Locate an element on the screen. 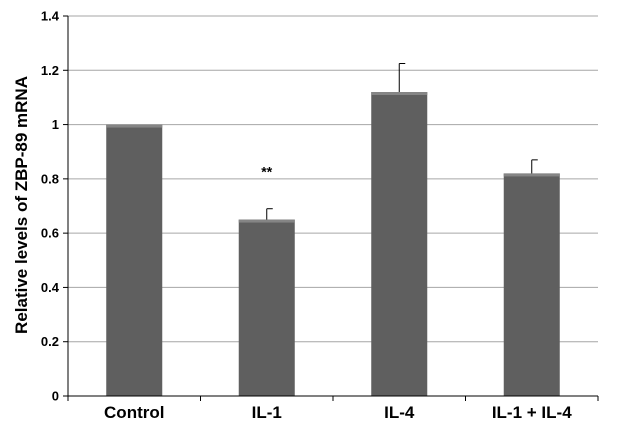 This screenshot has height=424, width=627. y-tick-label: 1 is located at coordinates (55, 124).